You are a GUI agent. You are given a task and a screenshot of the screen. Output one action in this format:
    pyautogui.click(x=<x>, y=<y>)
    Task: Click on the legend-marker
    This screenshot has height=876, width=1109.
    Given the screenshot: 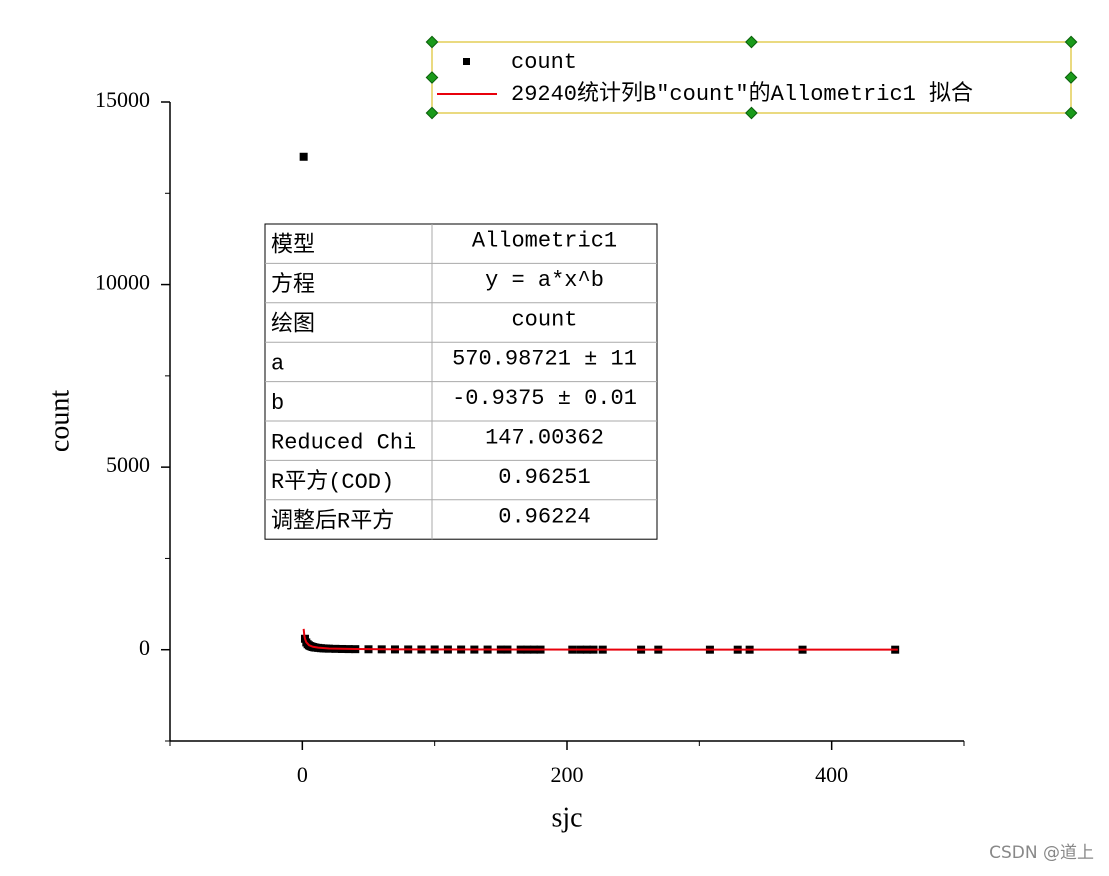 What is the action you would take?
    pyautogui.click(x=466, y=61)
    